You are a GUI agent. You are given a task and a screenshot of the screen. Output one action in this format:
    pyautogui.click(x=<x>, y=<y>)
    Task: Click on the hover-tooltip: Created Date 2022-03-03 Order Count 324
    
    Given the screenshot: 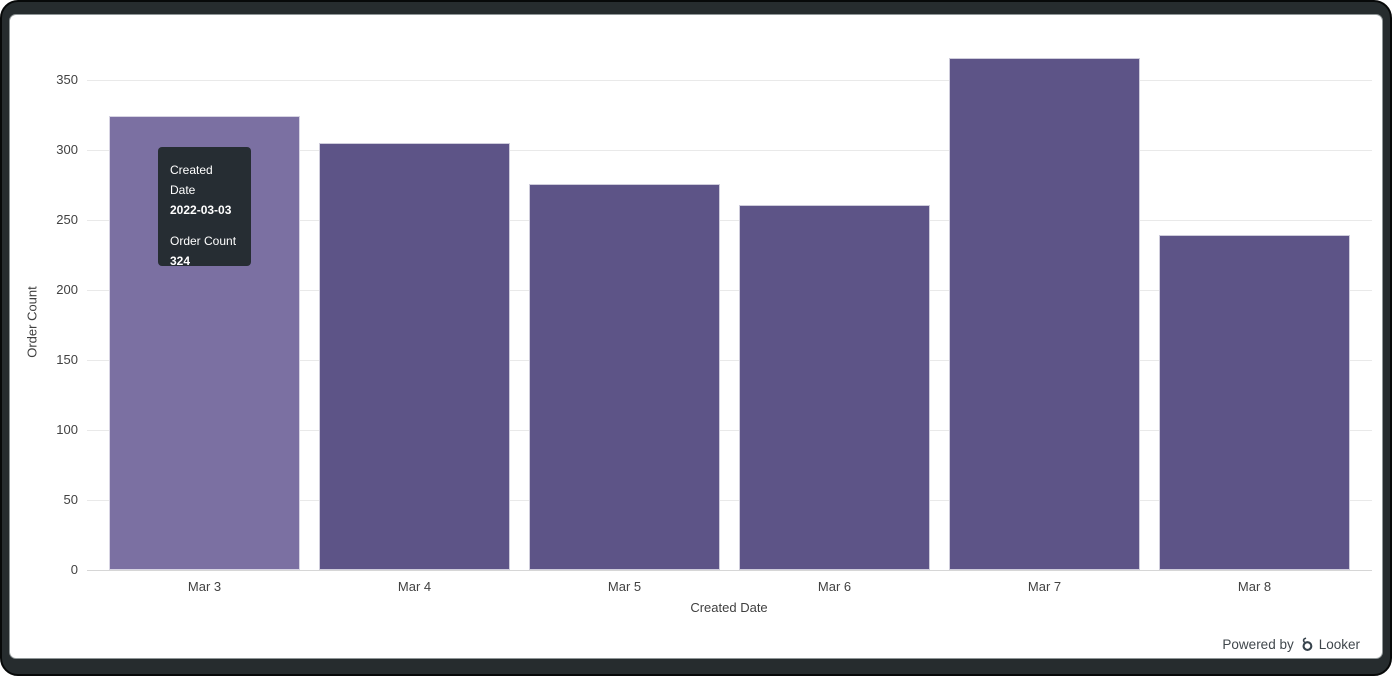 What is the action you would take?
    pyautogui.click(x=204, y=207)
    